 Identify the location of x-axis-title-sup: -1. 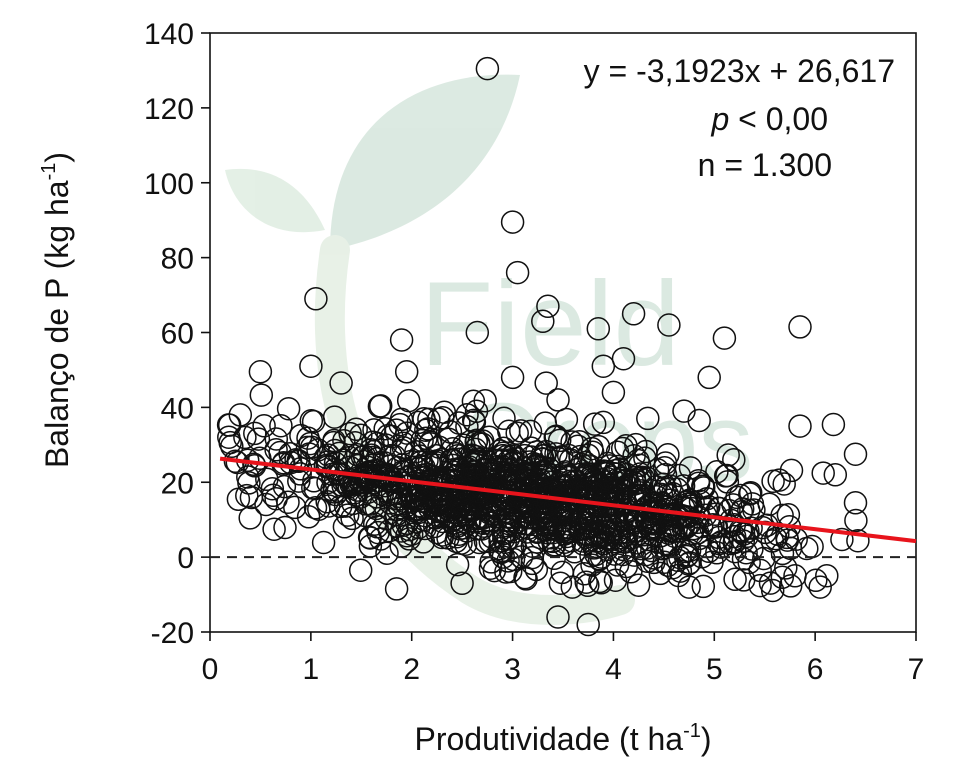
(692, 731).